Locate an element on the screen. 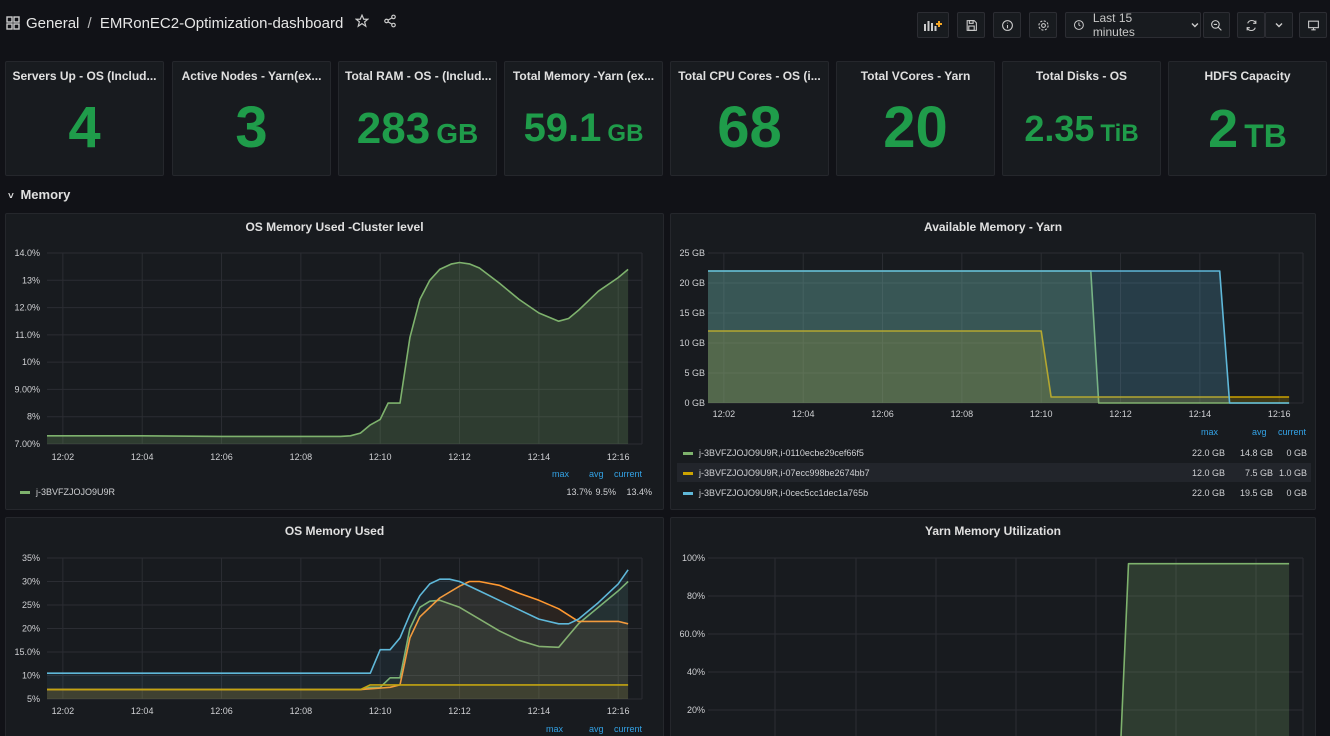 Image resolution: width=1330 pixels, height=736 pixels. y-tick-label: 8% is located at coordinates (33, 417).